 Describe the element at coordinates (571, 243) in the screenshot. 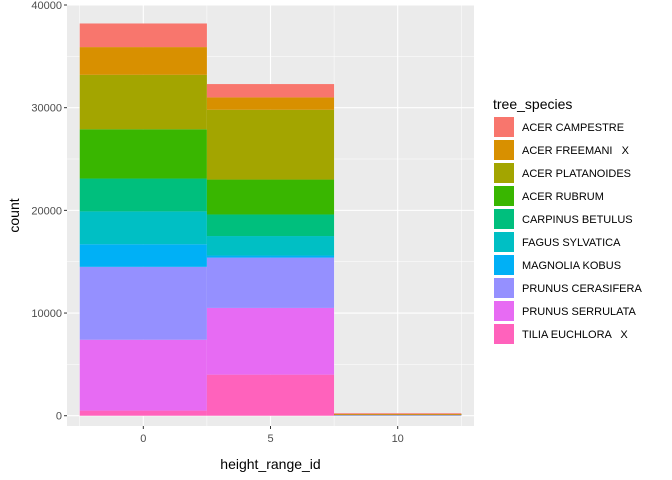

I see `legend-label: FAGUS SYLVATICA` at that location.